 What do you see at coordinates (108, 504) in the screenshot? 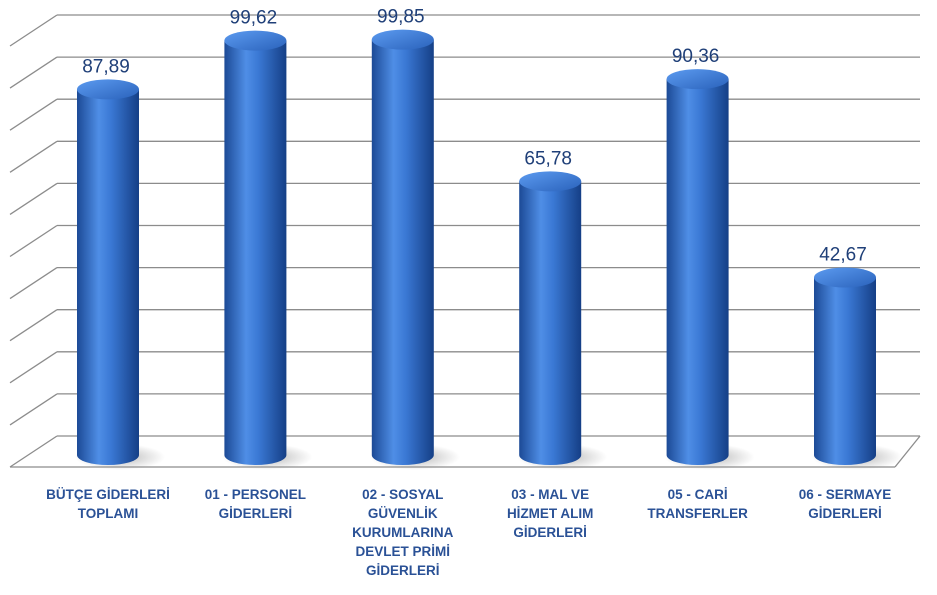
I see `x-tick-label: BÜTÇE GİDERLERİ TOPLAMI` at bounding box center [108, 504].